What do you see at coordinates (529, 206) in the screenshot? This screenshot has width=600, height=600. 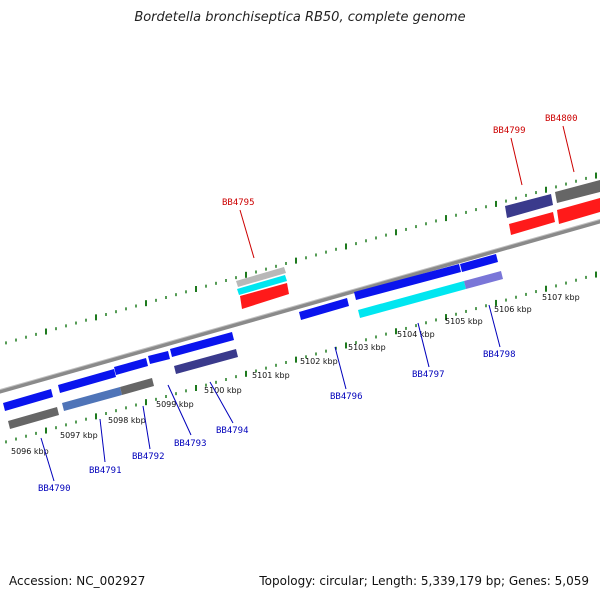 I see `gene-arrow-BB4799-purple` at bounding box center [529, 206].